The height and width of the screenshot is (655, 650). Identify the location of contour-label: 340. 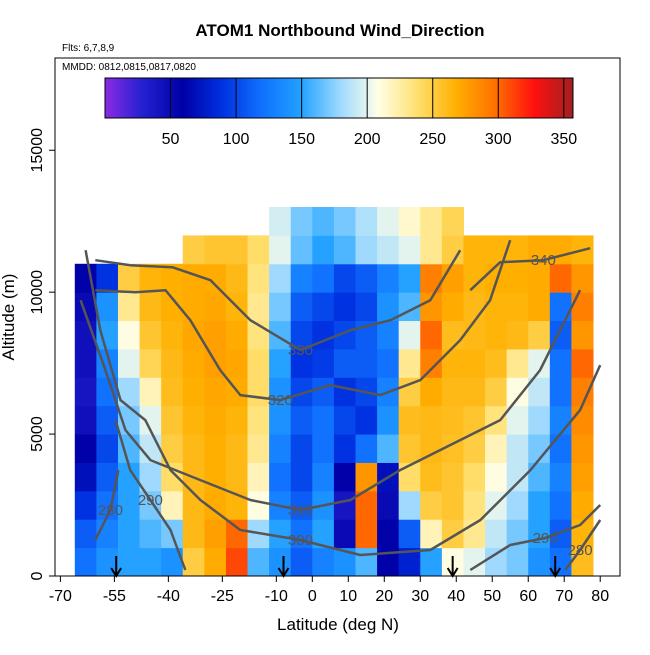
(543, 260).